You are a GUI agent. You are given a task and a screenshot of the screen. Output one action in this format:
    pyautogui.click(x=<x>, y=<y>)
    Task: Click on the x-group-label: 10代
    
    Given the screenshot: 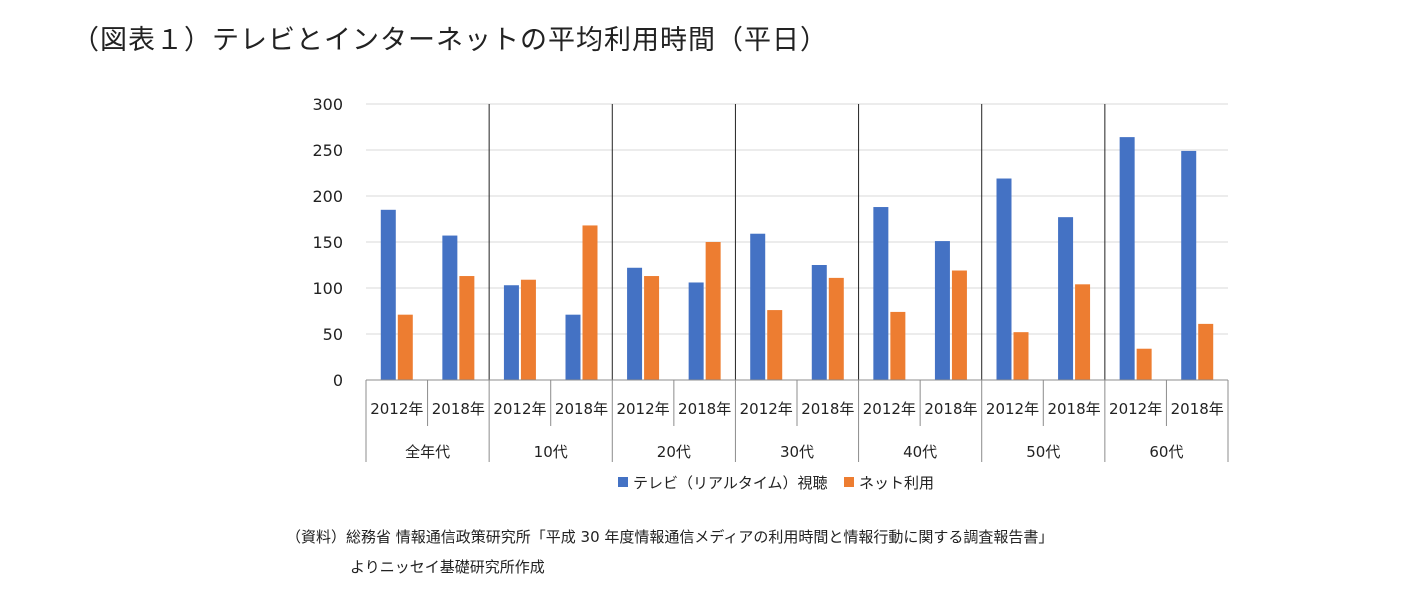 What is the action you would take?
    pyautogui.click(x=551, y=452)
    